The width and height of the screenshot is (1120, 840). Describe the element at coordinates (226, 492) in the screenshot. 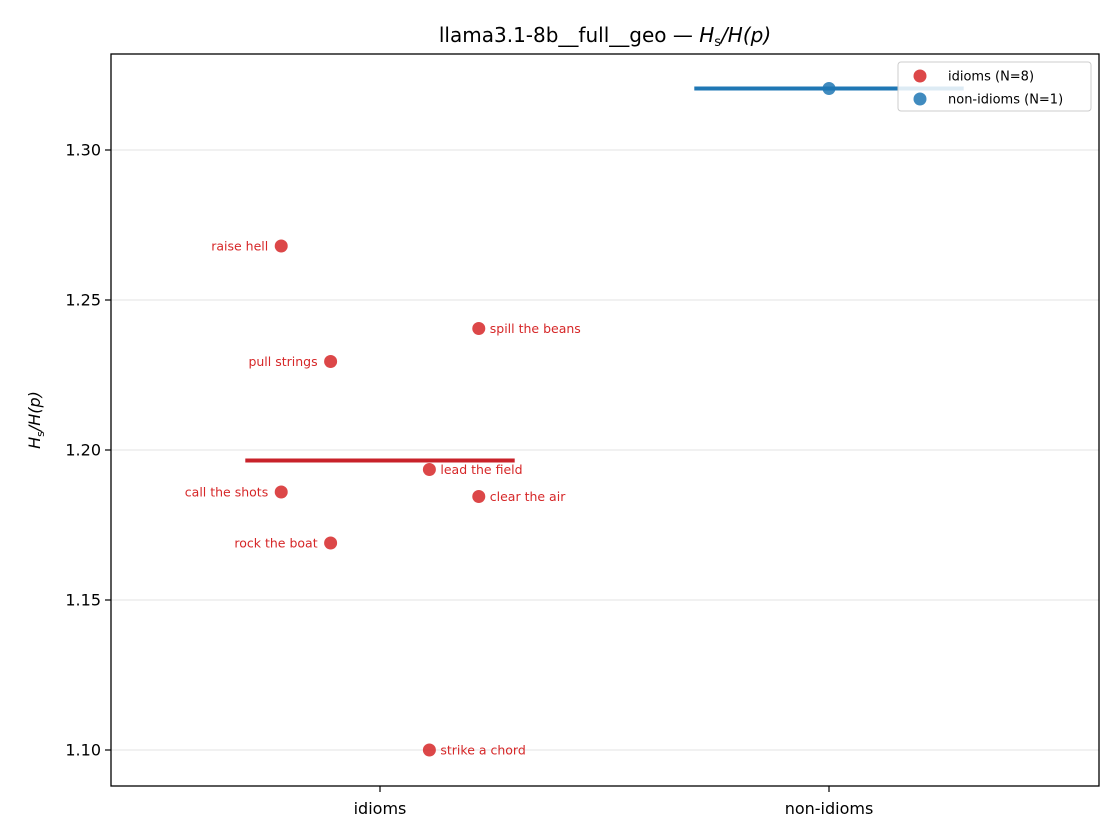

I see `point-label: call the shots` at that location.